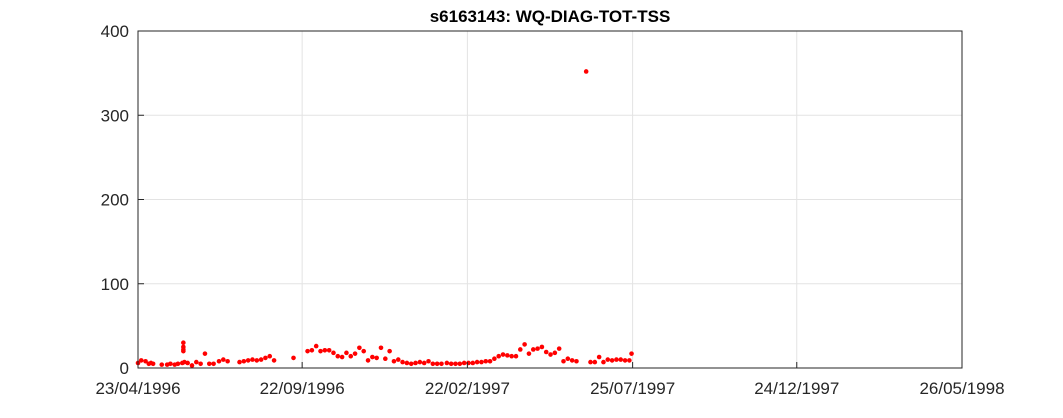  I want to click on x-tick-label: 23/04/1996, so click(137, 388).